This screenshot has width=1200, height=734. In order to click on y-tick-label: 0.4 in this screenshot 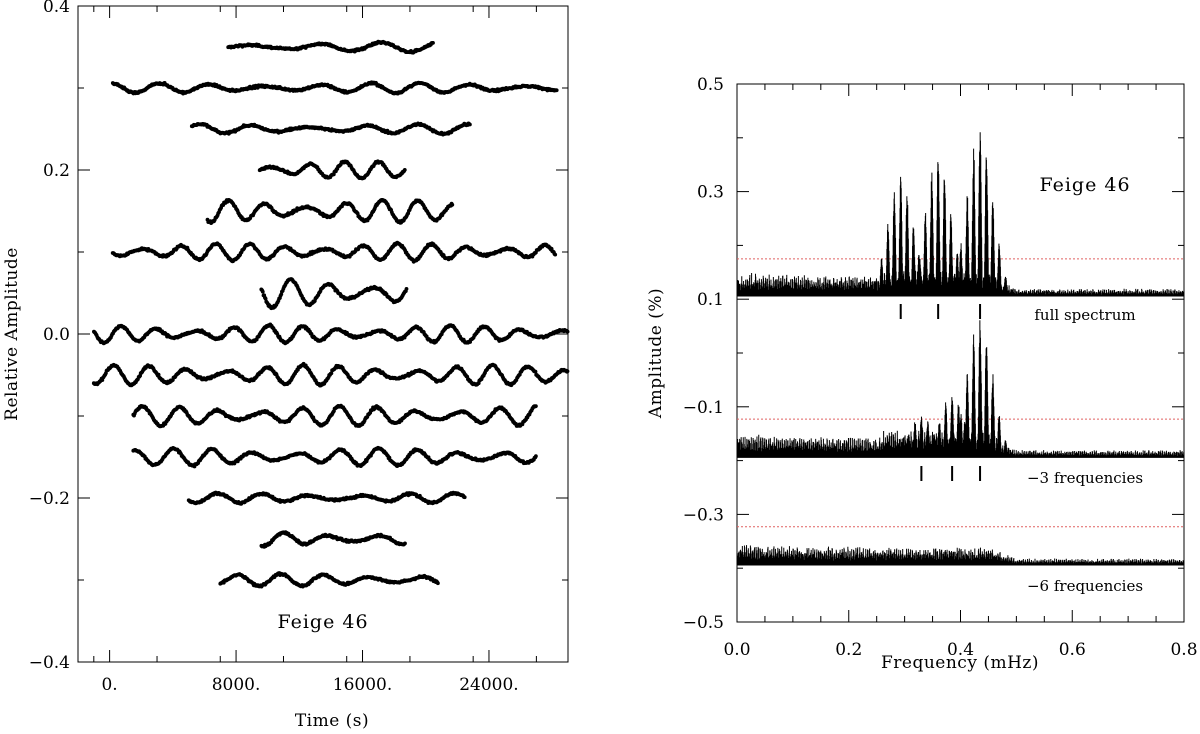, I will do `click(56, 8)`.